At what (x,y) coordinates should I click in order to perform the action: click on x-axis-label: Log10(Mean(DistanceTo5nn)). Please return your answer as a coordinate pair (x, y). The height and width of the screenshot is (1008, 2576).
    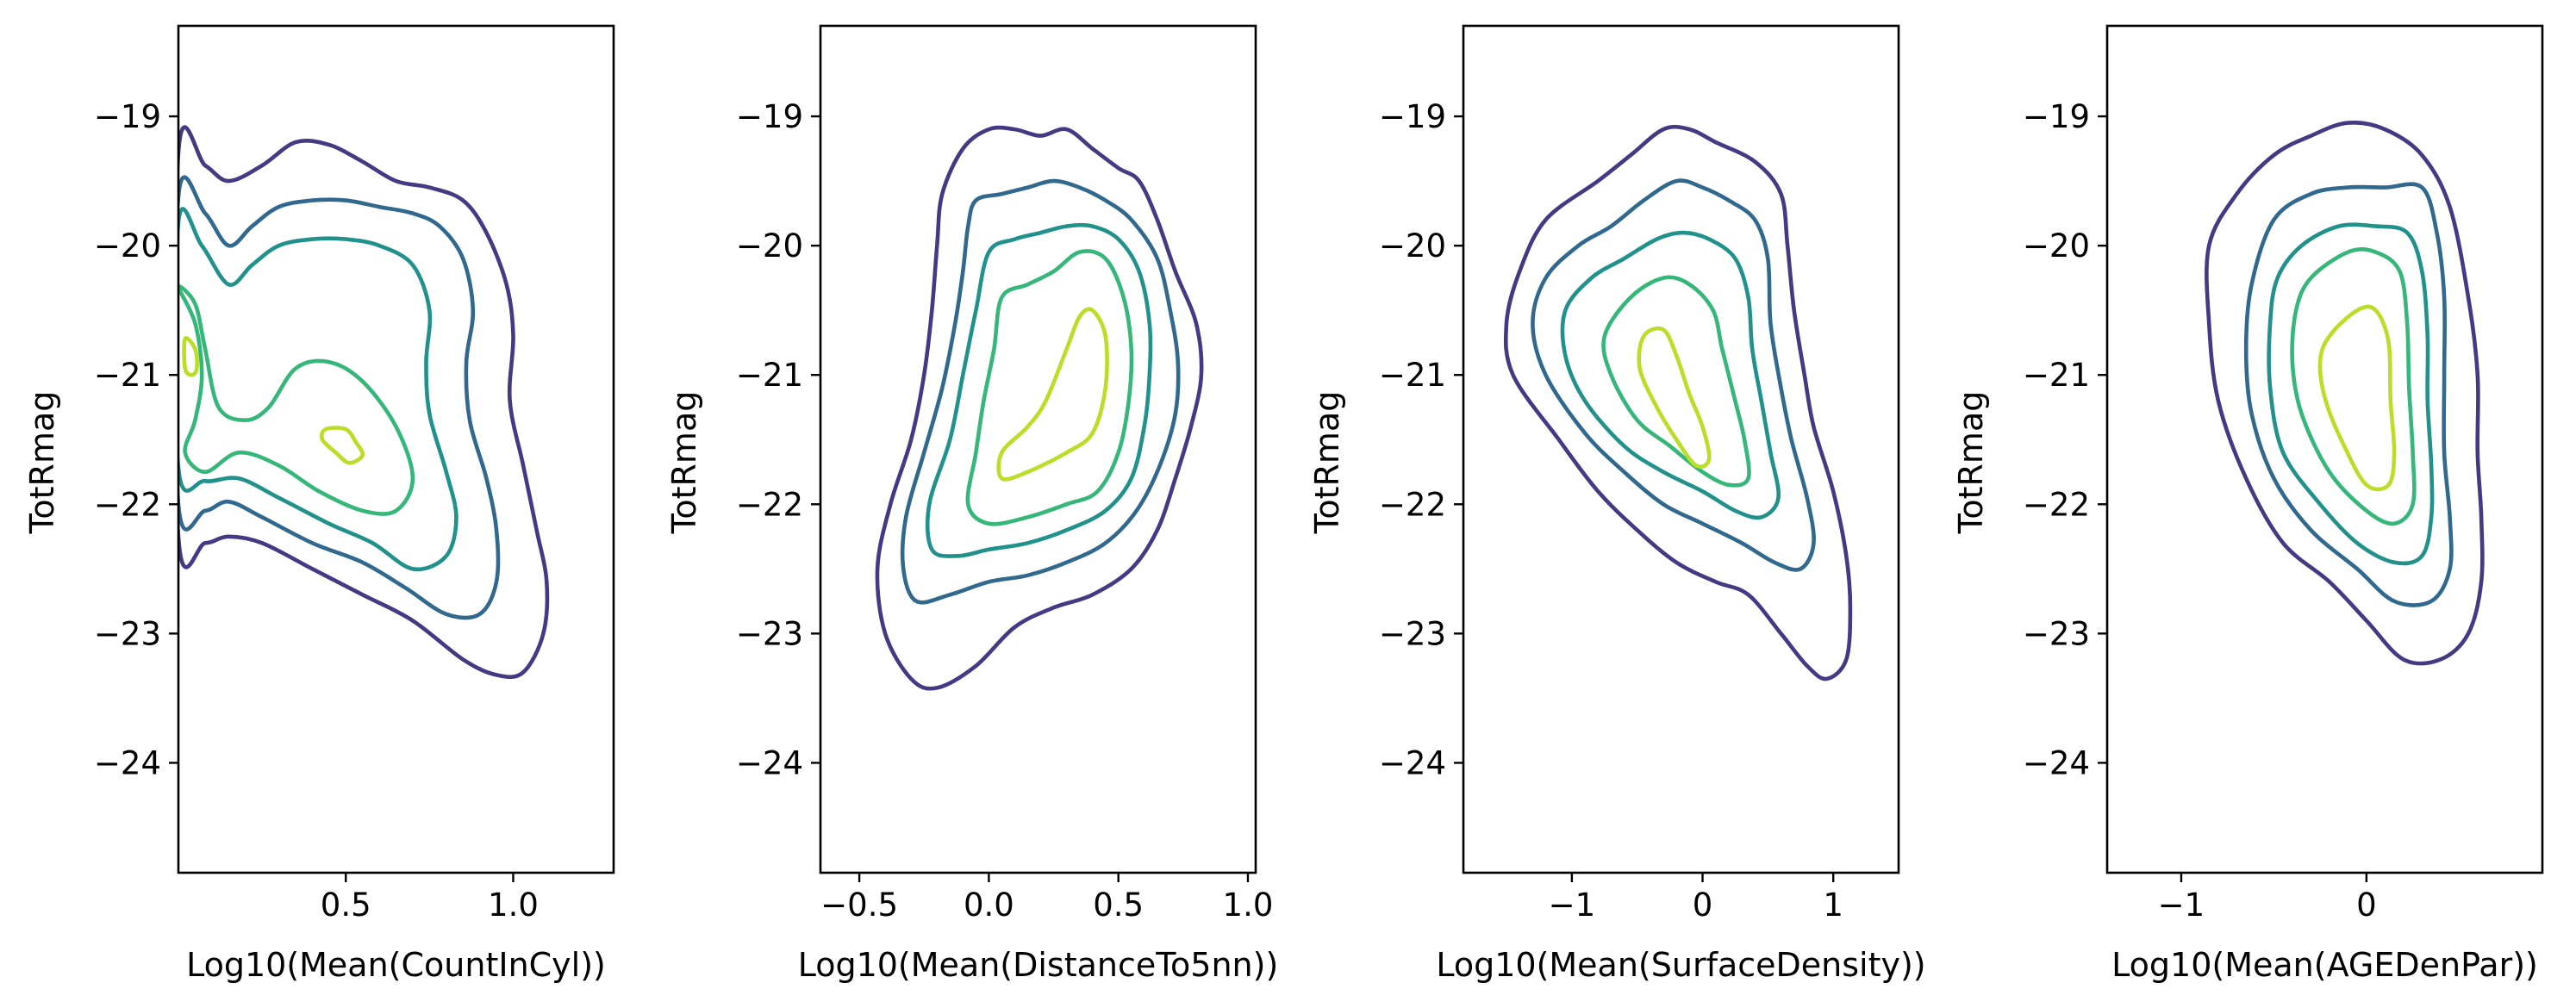
    Looking at the image, I should click on (1038, 965).